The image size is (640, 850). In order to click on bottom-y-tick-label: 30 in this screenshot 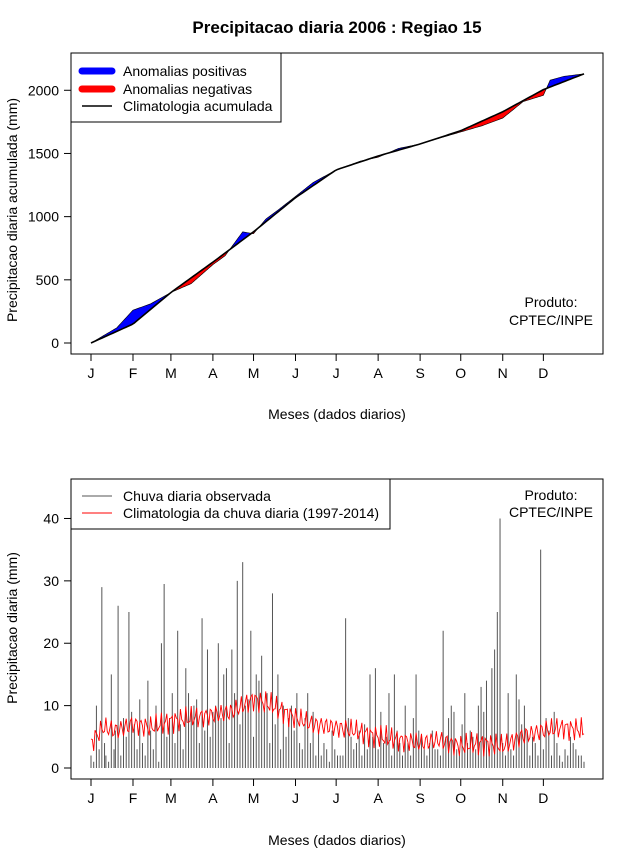, I will do `click(51, 581)`.